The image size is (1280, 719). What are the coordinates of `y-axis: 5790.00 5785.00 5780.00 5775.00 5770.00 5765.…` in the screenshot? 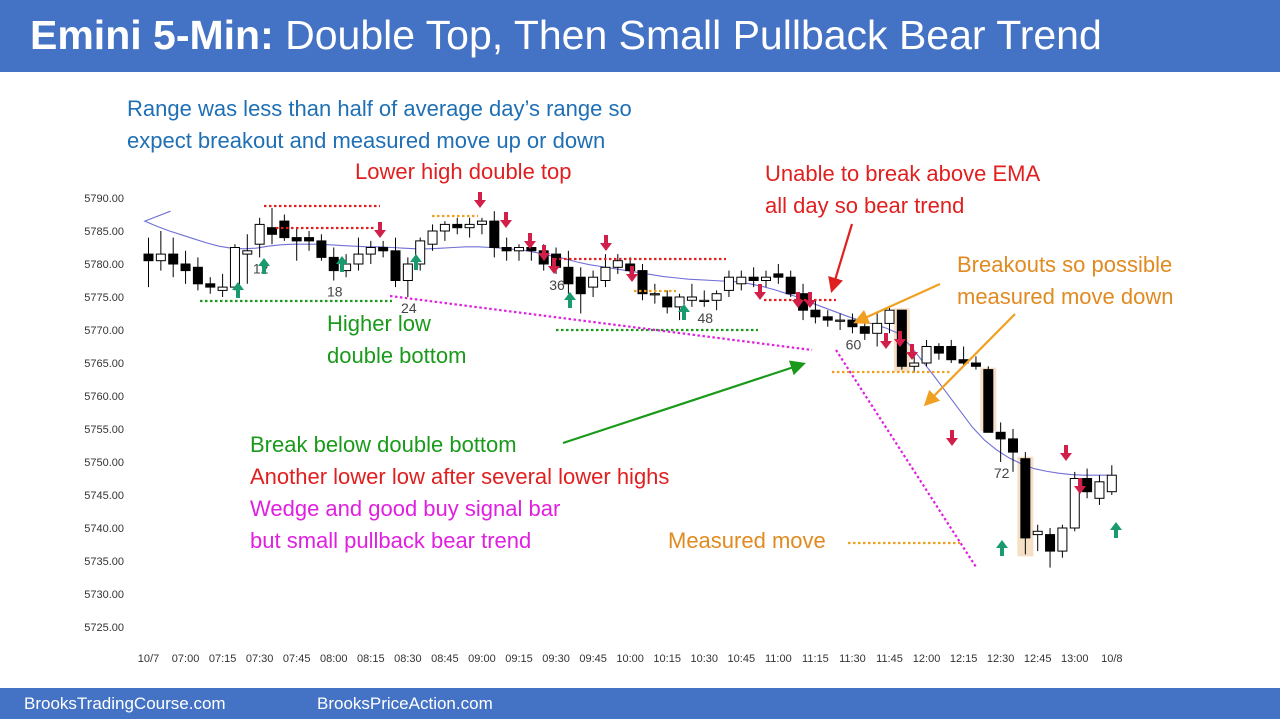 It's located at (104, 413).